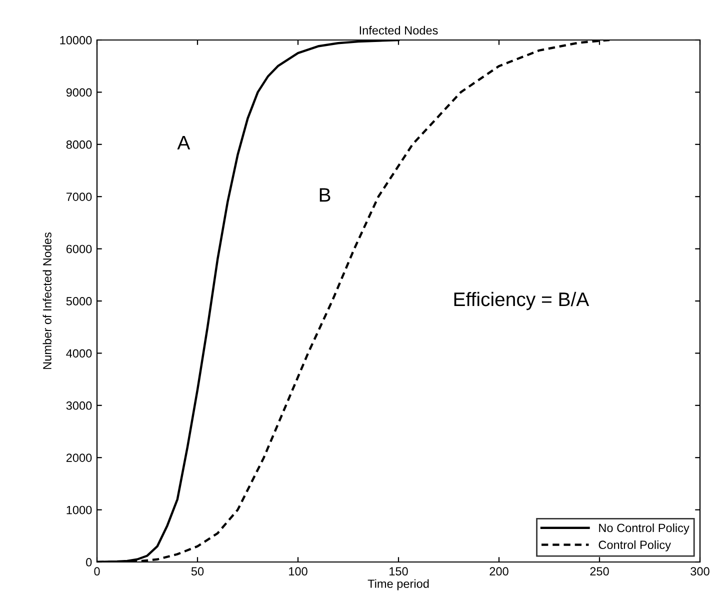  I want to click on y-tick-label: 0, so click(89, 562).